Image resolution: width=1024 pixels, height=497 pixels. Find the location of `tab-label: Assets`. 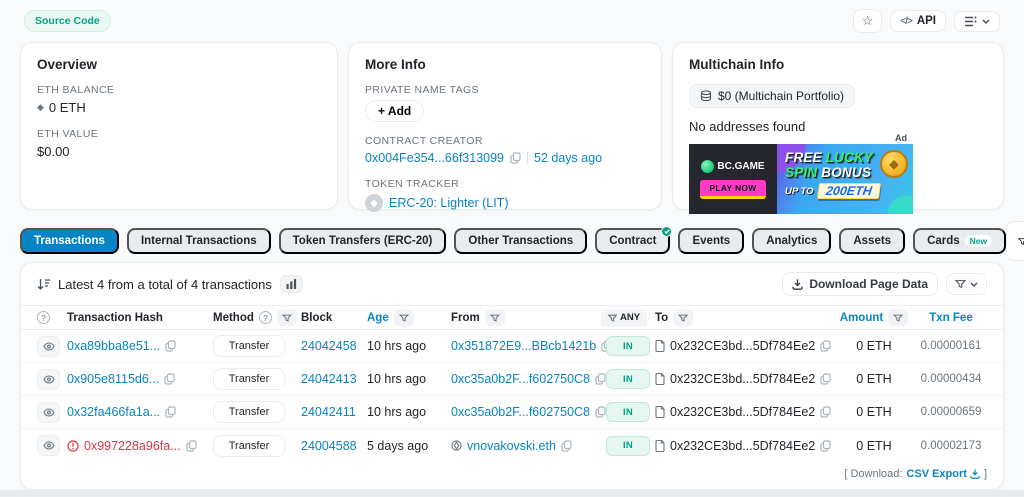

tab-label: Assets is located at coordinates (872, 241).